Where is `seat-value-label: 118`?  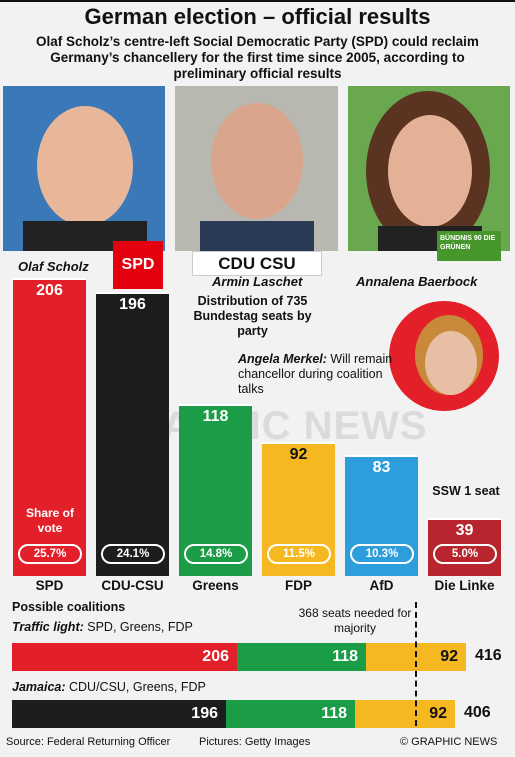 seat-value-label: 118 is located at coordinates (215, 416).